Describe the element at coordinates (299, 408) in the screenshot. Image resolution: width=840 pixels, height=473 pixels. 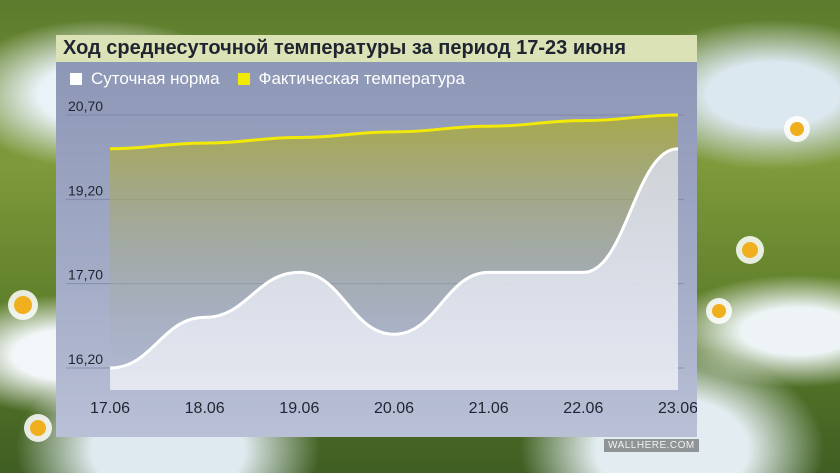
I see `x-tick-label: 19.06` at that location.